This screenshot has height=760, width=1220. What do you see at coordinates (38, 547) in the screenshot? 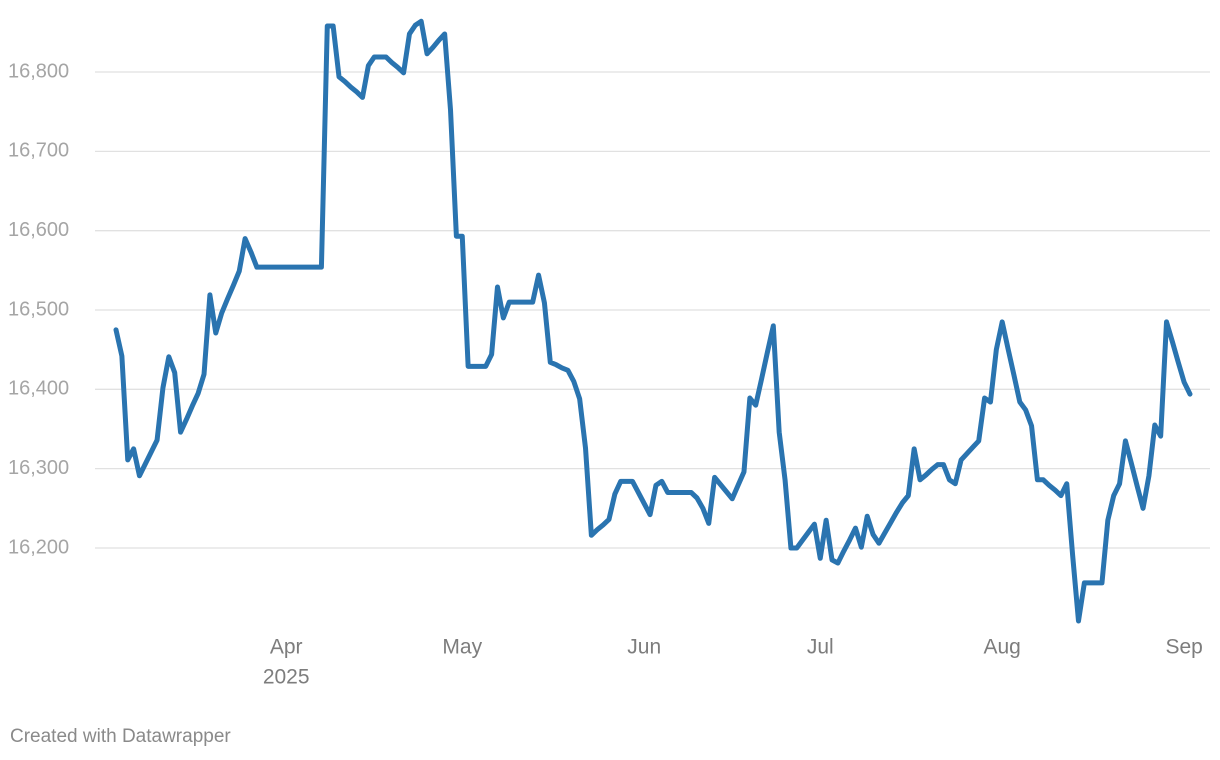
I see `y-tick-label: 16,200` at bounding box center [38, 547].